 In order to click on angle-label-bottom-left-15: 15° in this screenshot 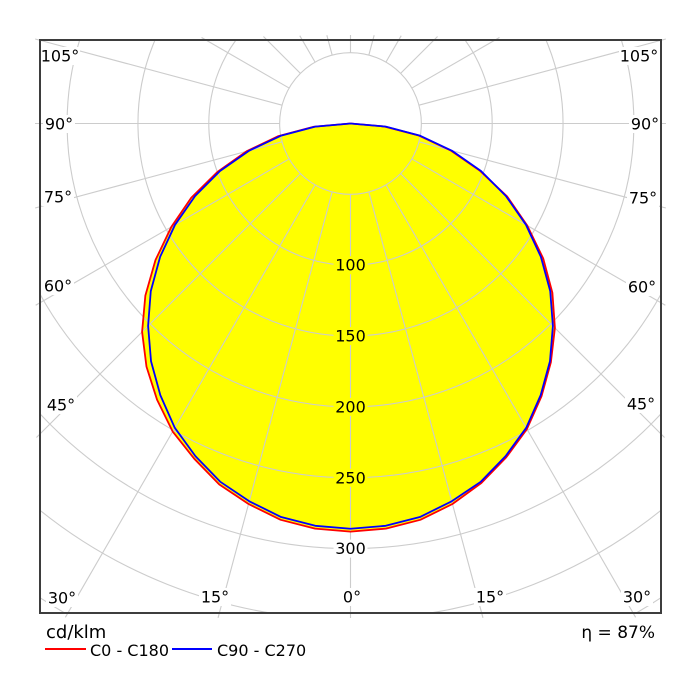, I will do `click(215, 597)`.